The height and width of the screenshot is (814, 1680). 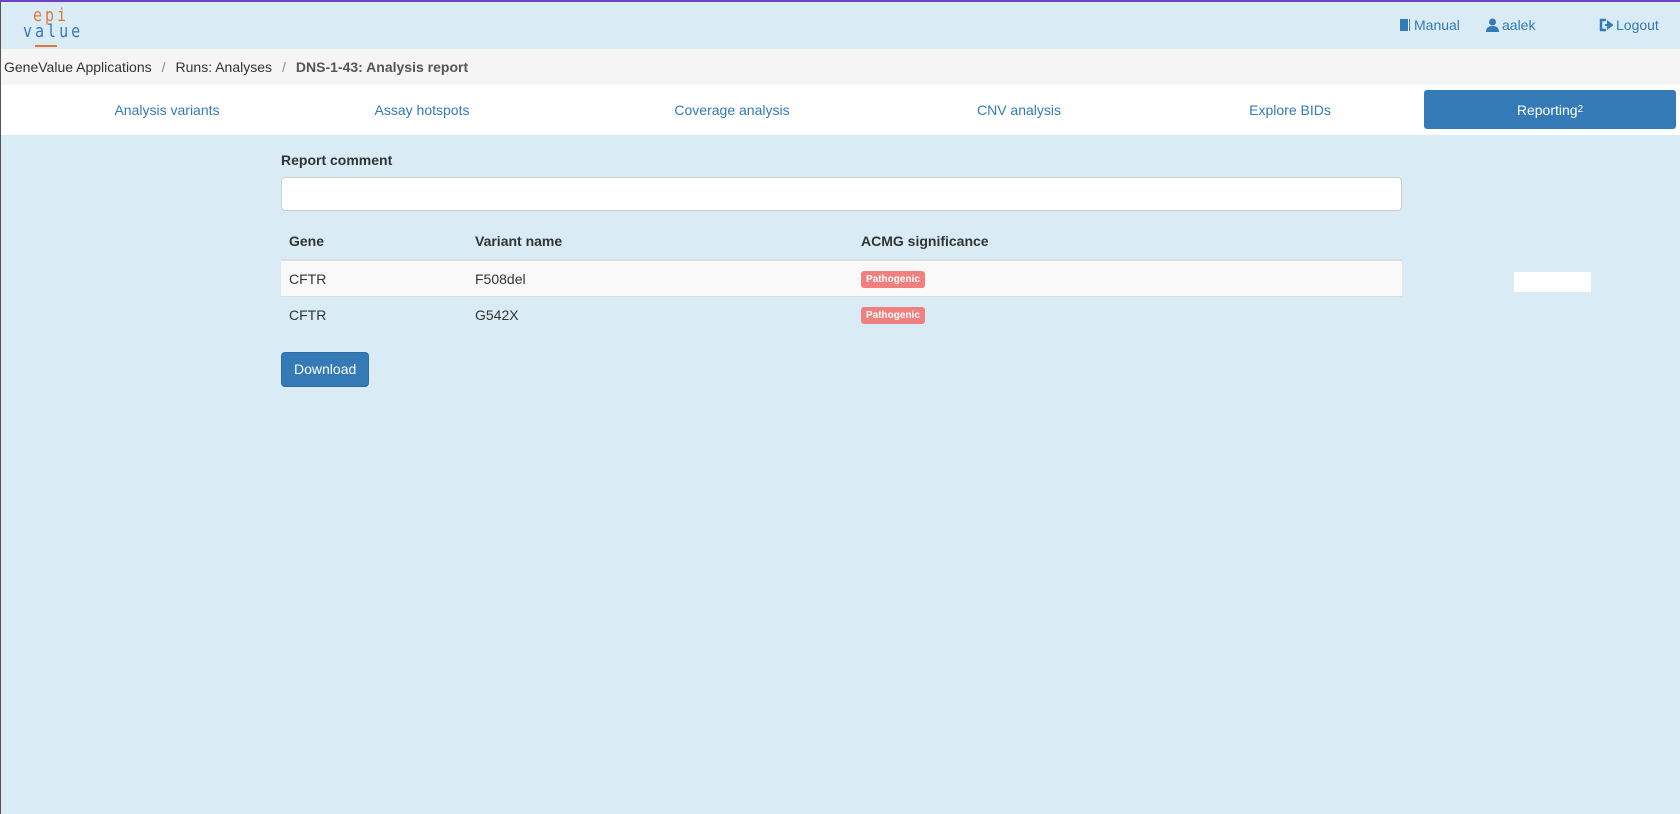 I want to click on report-comment-input, so click(x=841, y=194).